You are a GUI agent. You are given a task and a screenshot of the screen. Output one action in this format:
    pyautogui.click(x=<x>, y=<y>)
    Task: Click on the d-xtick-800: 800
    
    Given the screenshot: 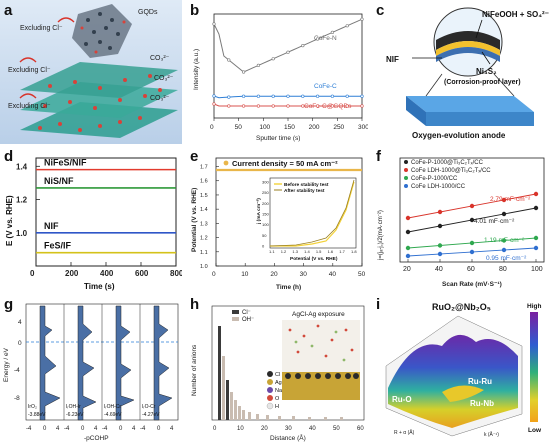 What is the action you would take?
    pyautogui.click(x=176, y=273)
    